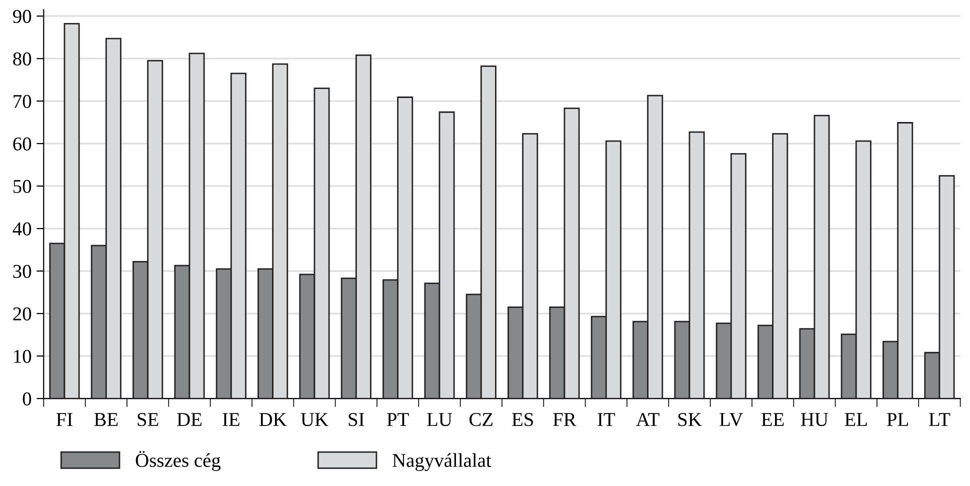 This screenshot has width=970, height=486. Describe the element at coordinates (855, 419) in the screenshot. I see `x-tick-label: EL` at that location.